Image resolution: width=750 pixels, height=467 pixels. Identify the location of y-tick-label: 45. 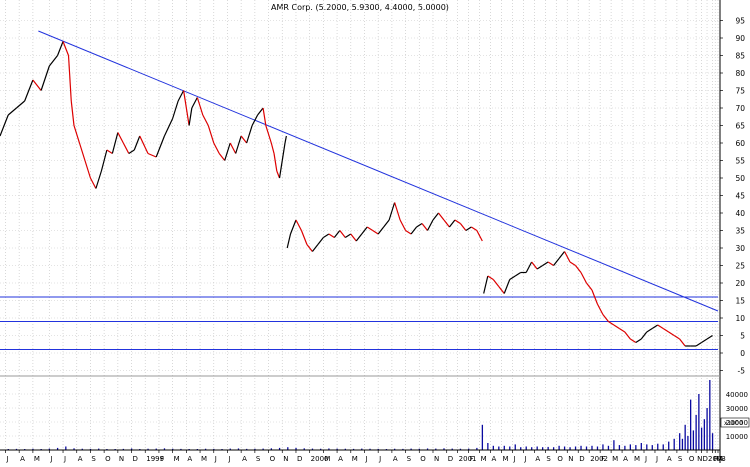
(740, 196).